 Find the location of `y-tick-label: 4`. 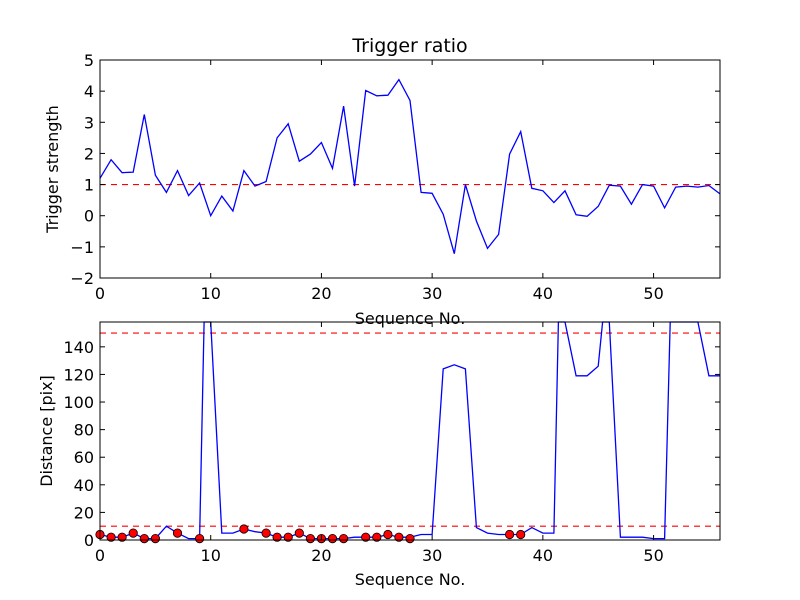

y-tick-label: 4 is located at coordinates (89, 91).